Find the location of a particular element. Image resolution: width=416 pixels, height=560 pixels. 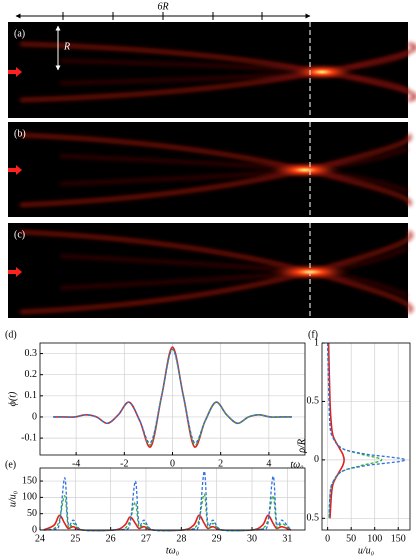

length-label: 6R is located at coordinates (162, 6).